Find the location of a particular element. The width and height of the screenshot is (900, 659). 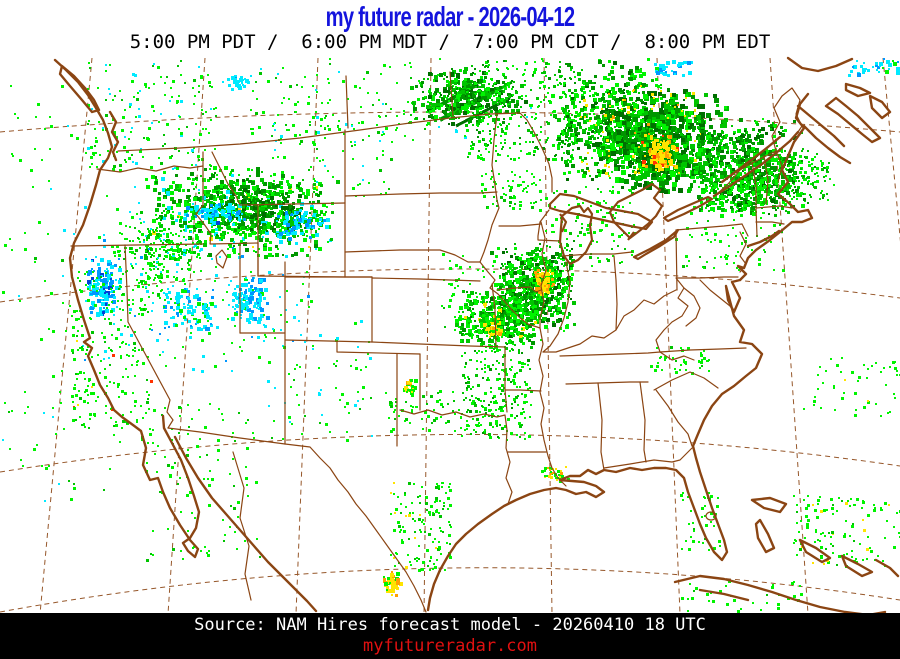

grand-bahama is located at coordinates (769, 505).